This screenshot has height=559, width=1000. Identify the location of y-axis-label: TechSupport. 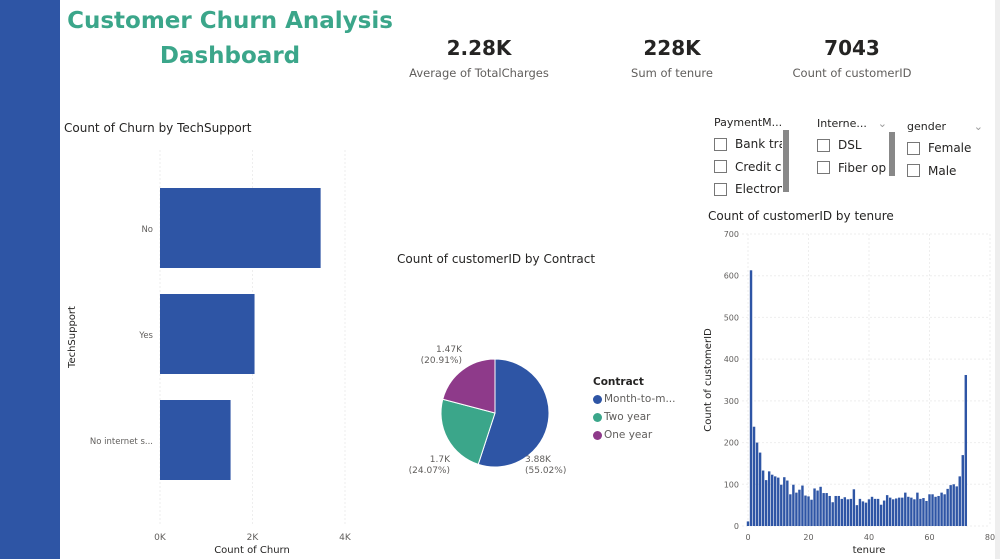
(72, 337).